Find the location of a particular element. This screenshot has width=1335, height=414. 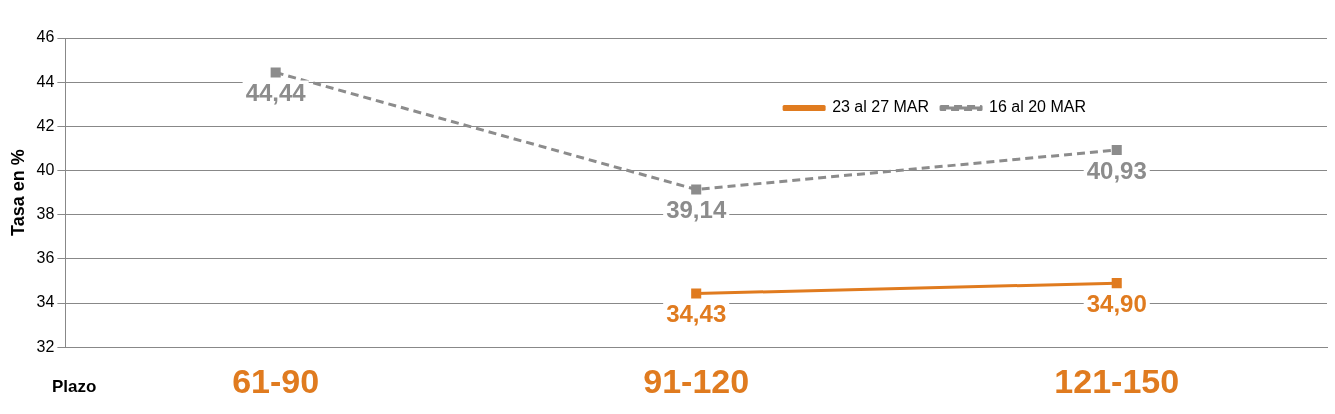

y-tick-label: 36 is located at coordinates (45, 258).